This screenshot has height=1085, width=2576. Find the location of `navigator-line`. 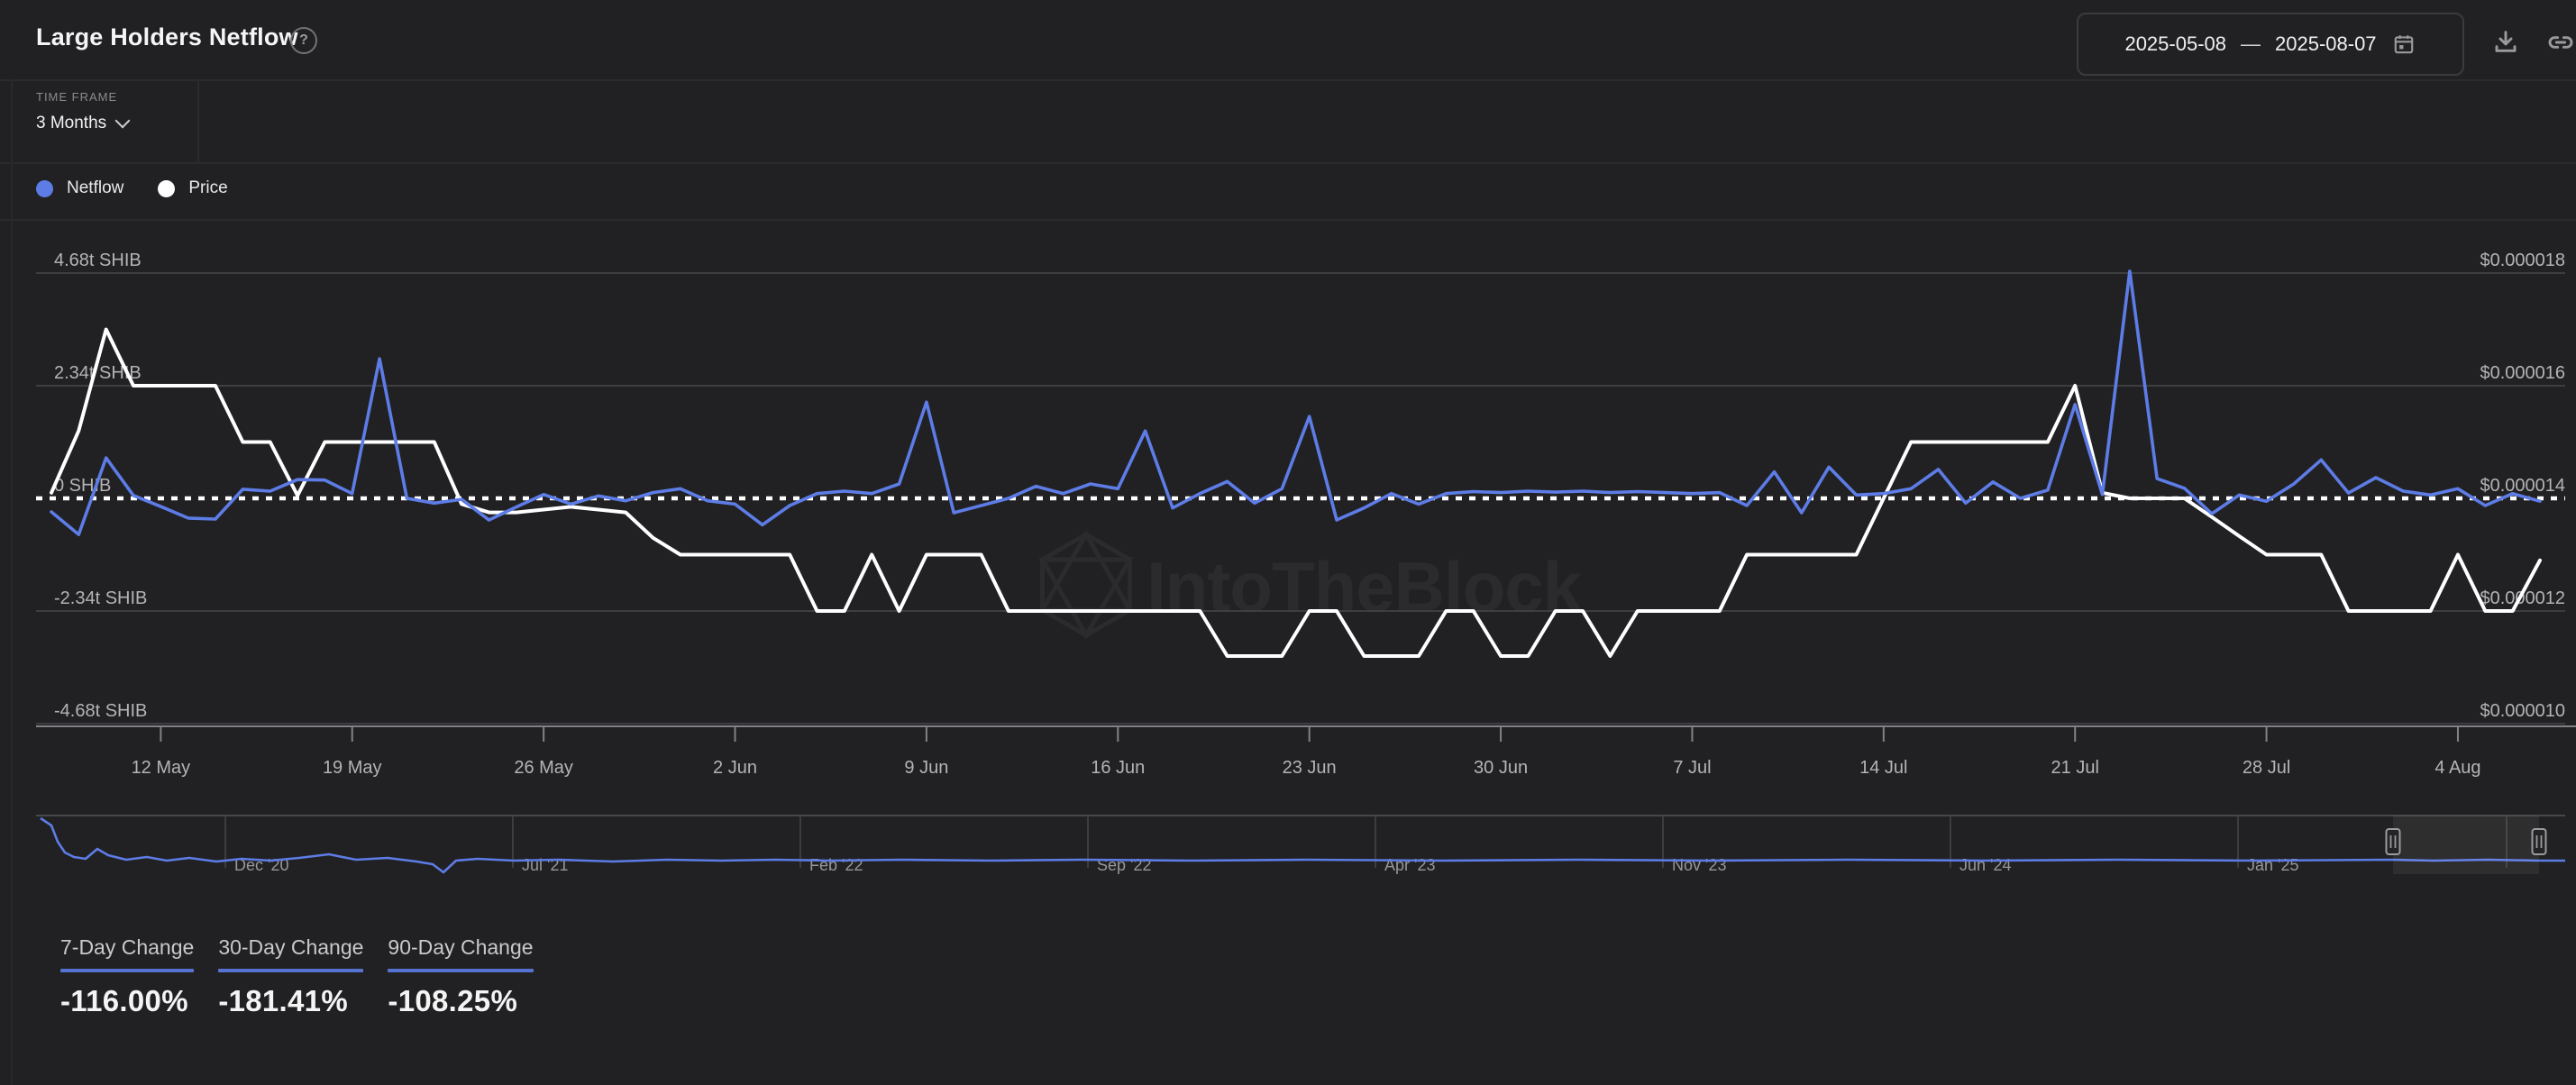

navigator-line is located at coordinates (1302, 845).